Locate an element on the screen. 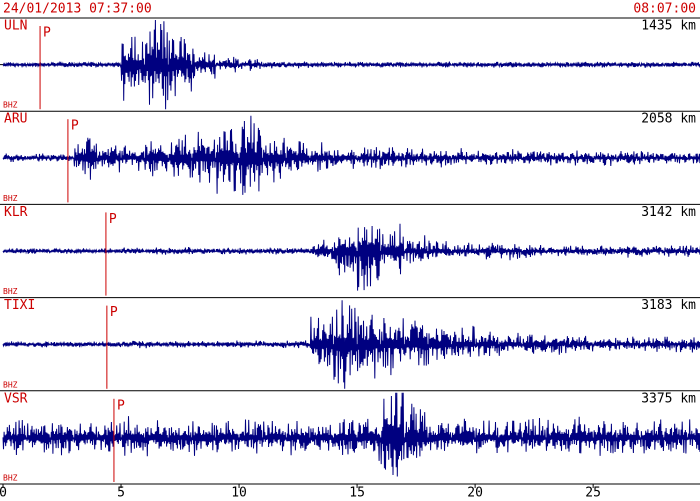 Image resolution: width=700 pixels, height=501 pixels. distance-label: 1435 km is located at coordinates (668, 26).